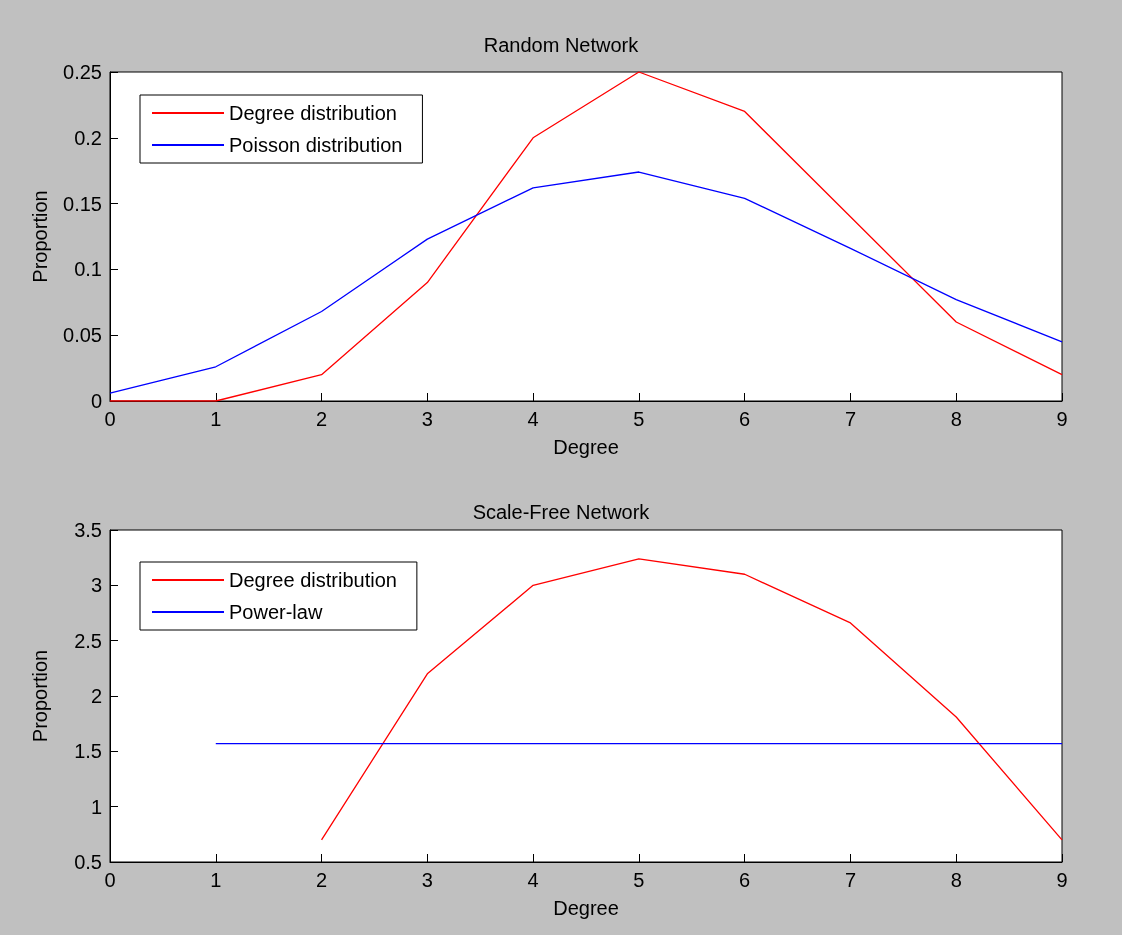 This screenshot has width=1122, height=935. Describe the element at coordinates (88, 137) in the screenshot. I see `y-tick-label: 0.2` at that location.